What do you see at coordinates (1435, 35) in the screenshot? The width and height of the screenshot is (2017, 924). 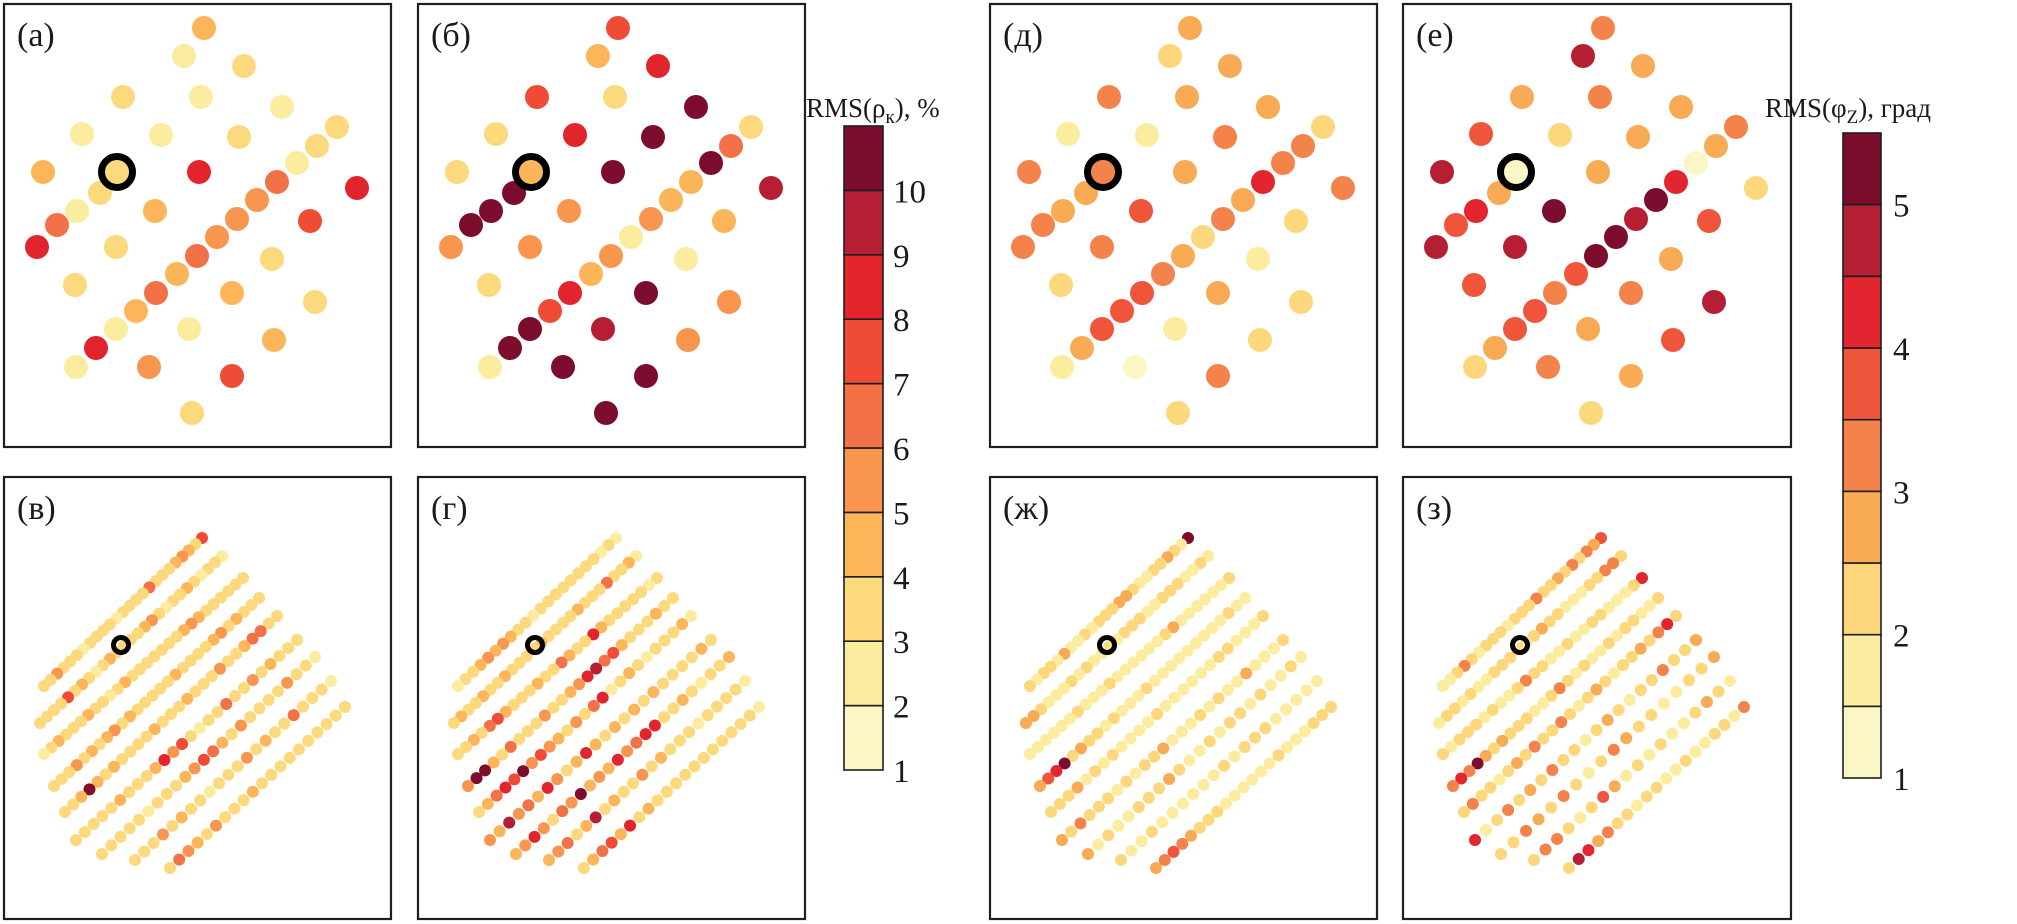 I see `panel-label: (е)` at bounding box center [1435, 35].